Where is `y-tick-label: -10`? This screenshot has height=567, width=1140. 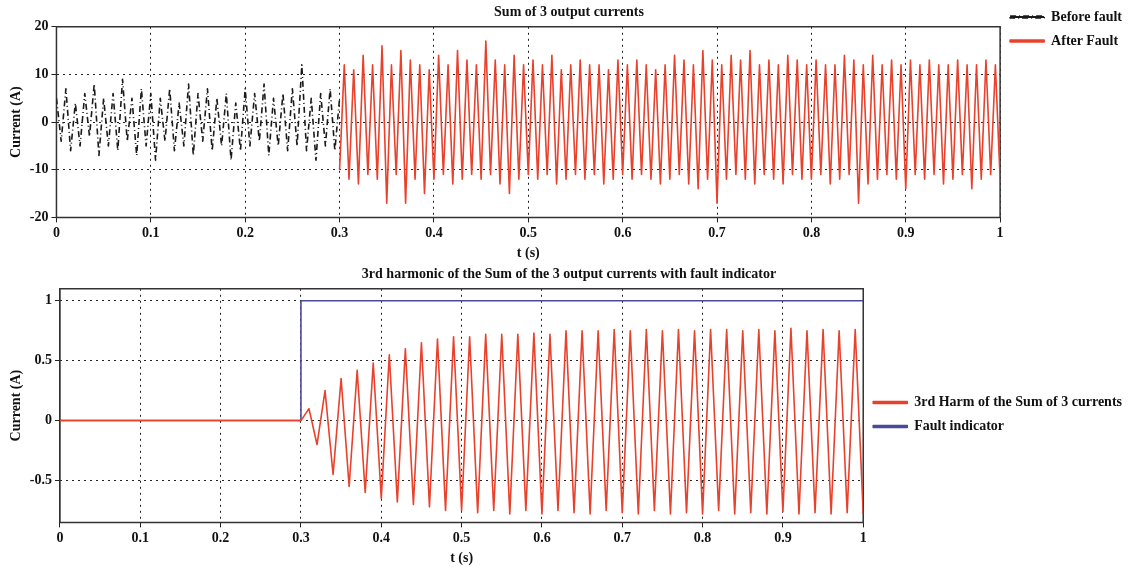
y-tick-label: -10 is located at coordinates (39, 169).